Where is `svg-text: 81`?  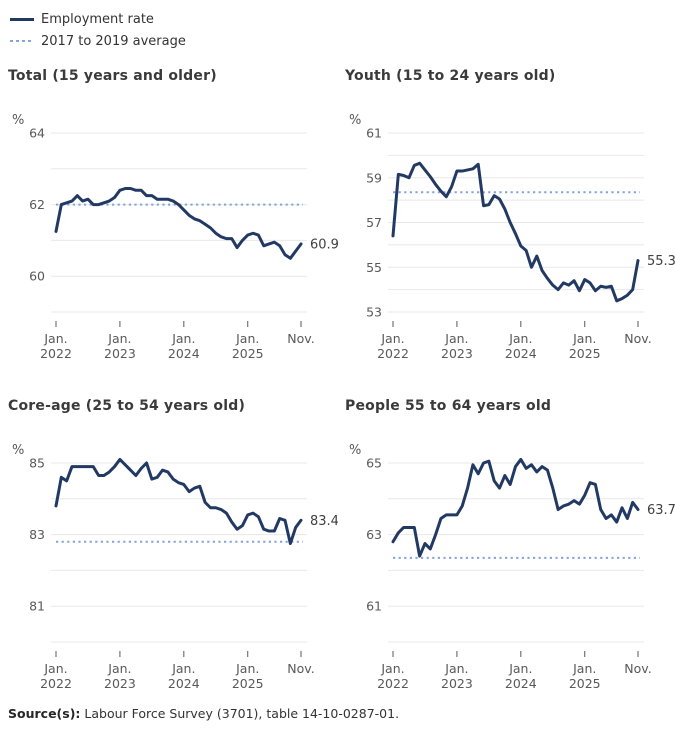 svg-text: 81 is located at coordinates (37, 606).